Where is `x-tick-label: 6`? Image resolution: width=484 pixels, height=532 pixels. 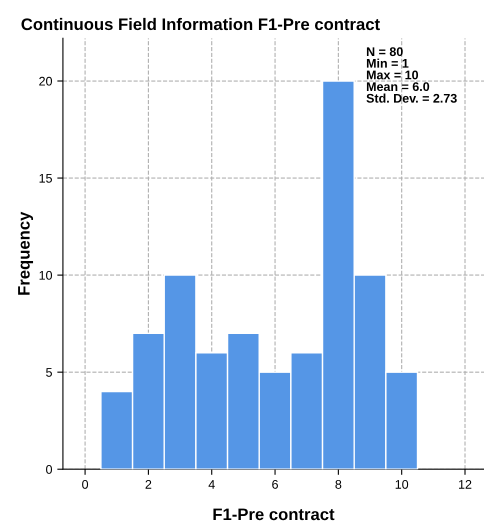 x-tick-label: 6 is located at coordinates (275, 484).